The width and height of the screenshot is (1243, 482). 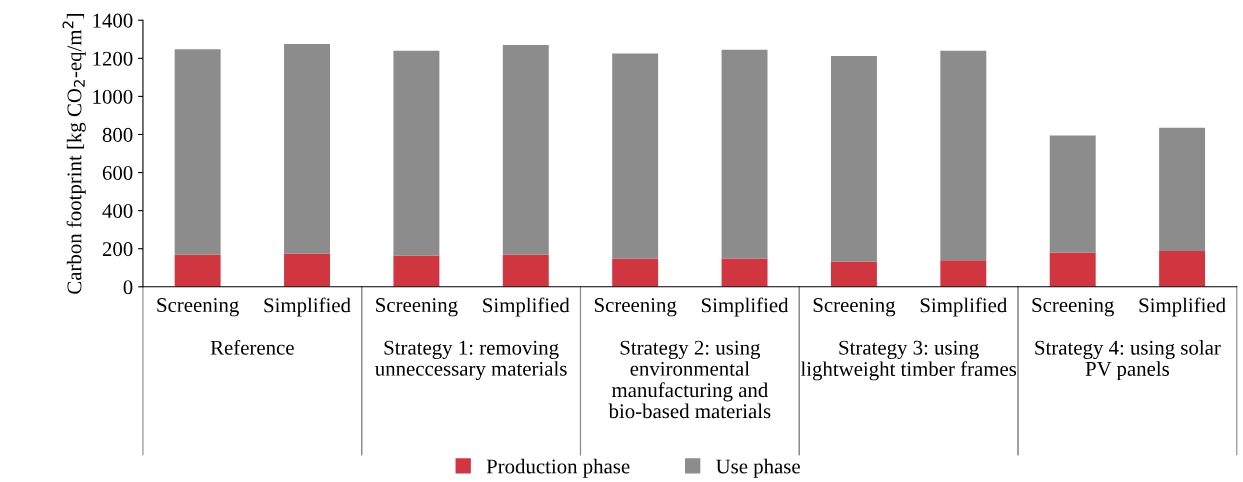 What do you see at coordinates (471, 360) in the screenshot?
I see `text: Strategy 1: removing unneccessary materials` at bounding box center [471, 360].